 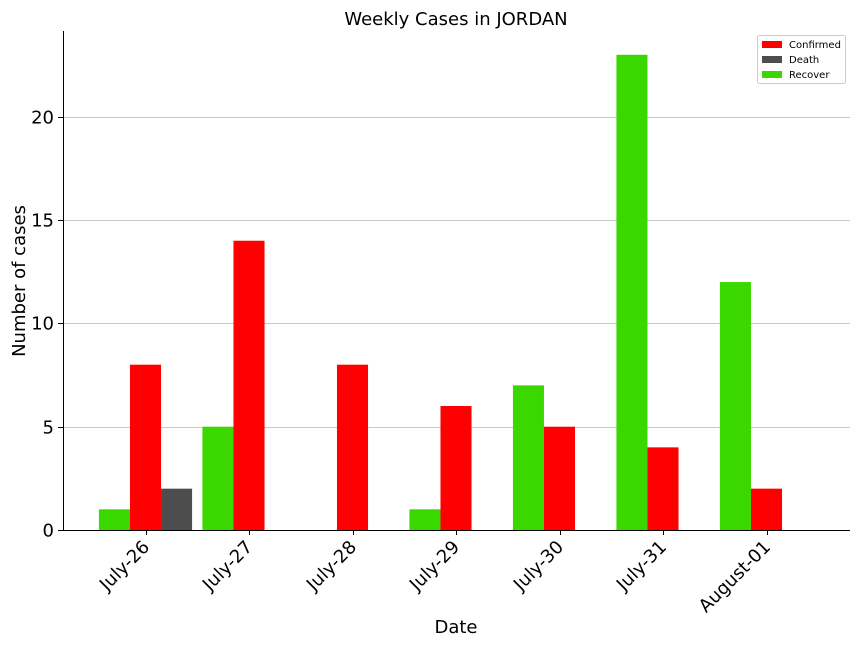 I want to click on x-tick-label: July-31, so click(x=641, y=566).